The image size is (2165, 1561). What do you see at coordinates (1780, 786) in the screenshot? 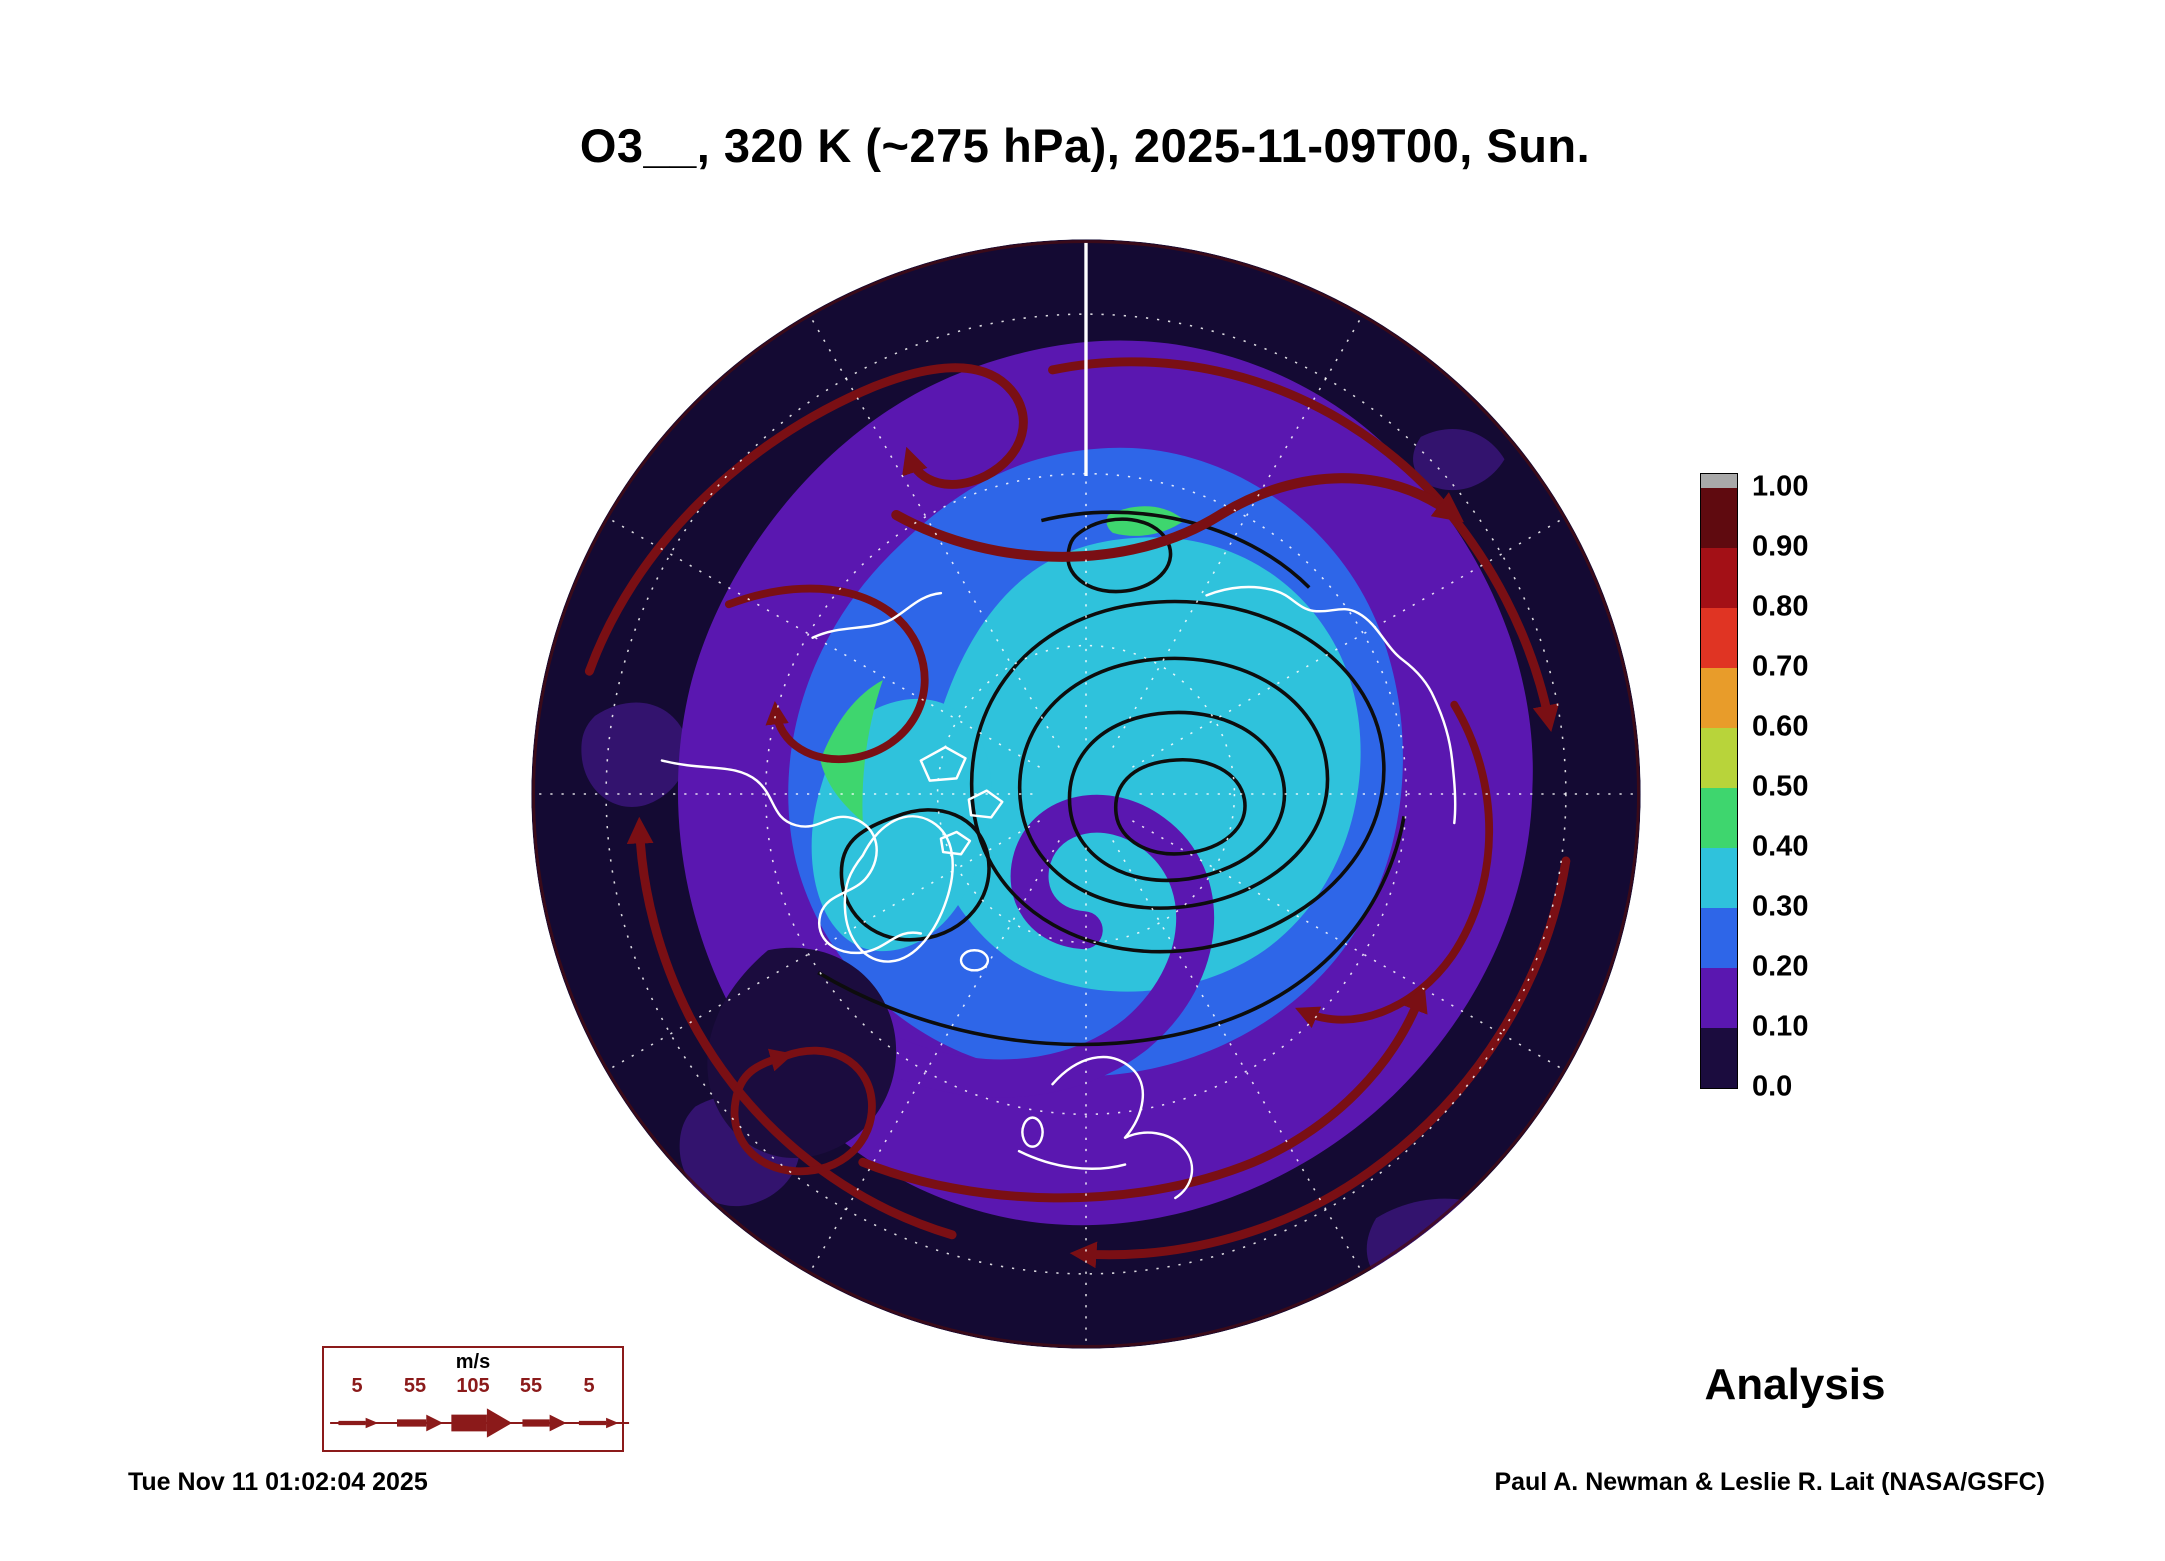
I see `colorbar-tick-label: 0.50` at bounding box center [1780, 786].